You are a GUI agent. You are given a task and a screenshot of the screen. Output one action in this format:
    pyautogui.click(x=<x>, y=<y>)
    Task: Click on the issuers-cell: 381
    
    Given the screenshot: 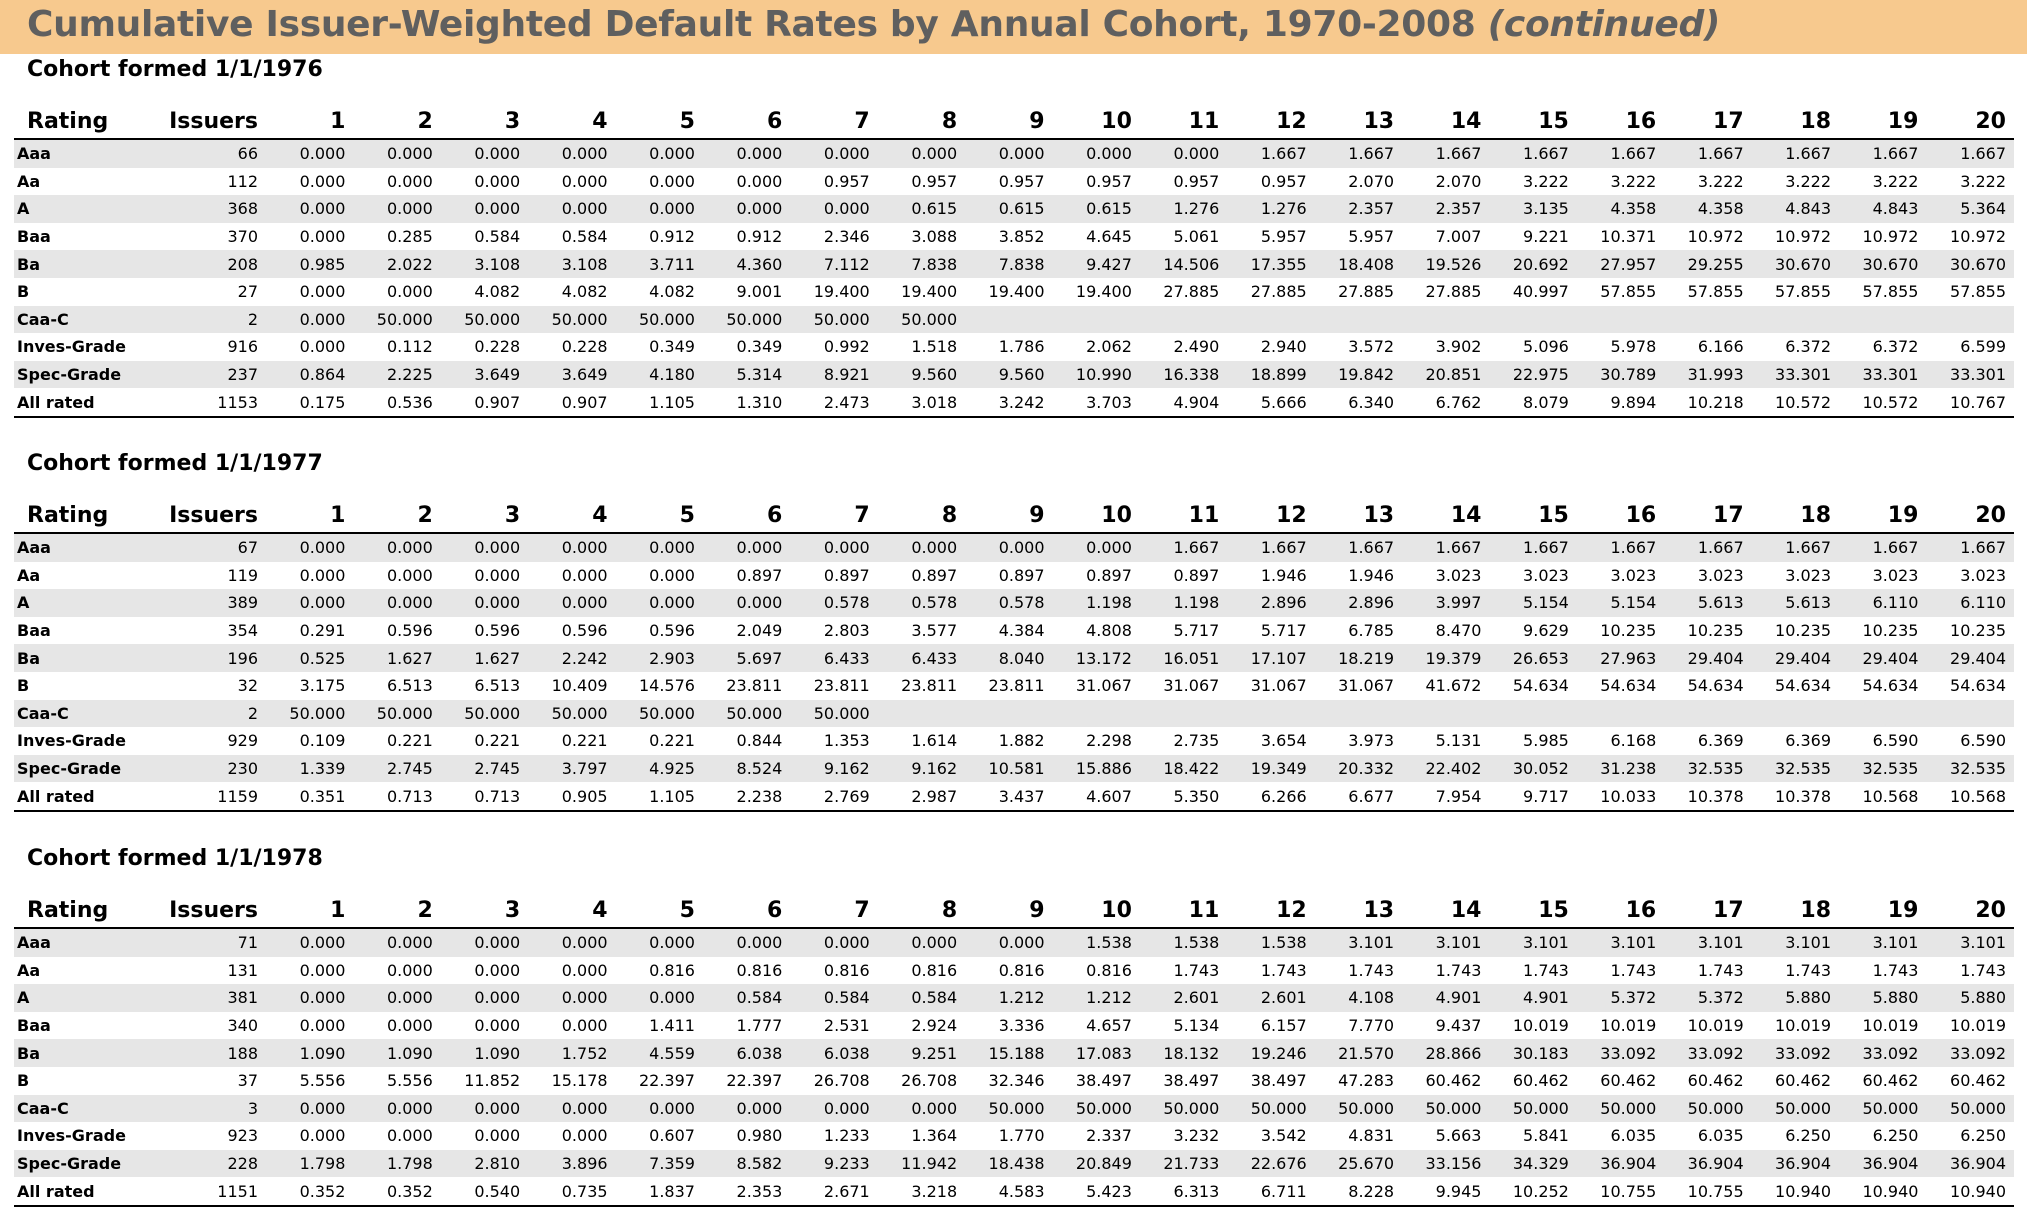 What is the action you would take?
    pyautogui.click(x=196, y=998)
    